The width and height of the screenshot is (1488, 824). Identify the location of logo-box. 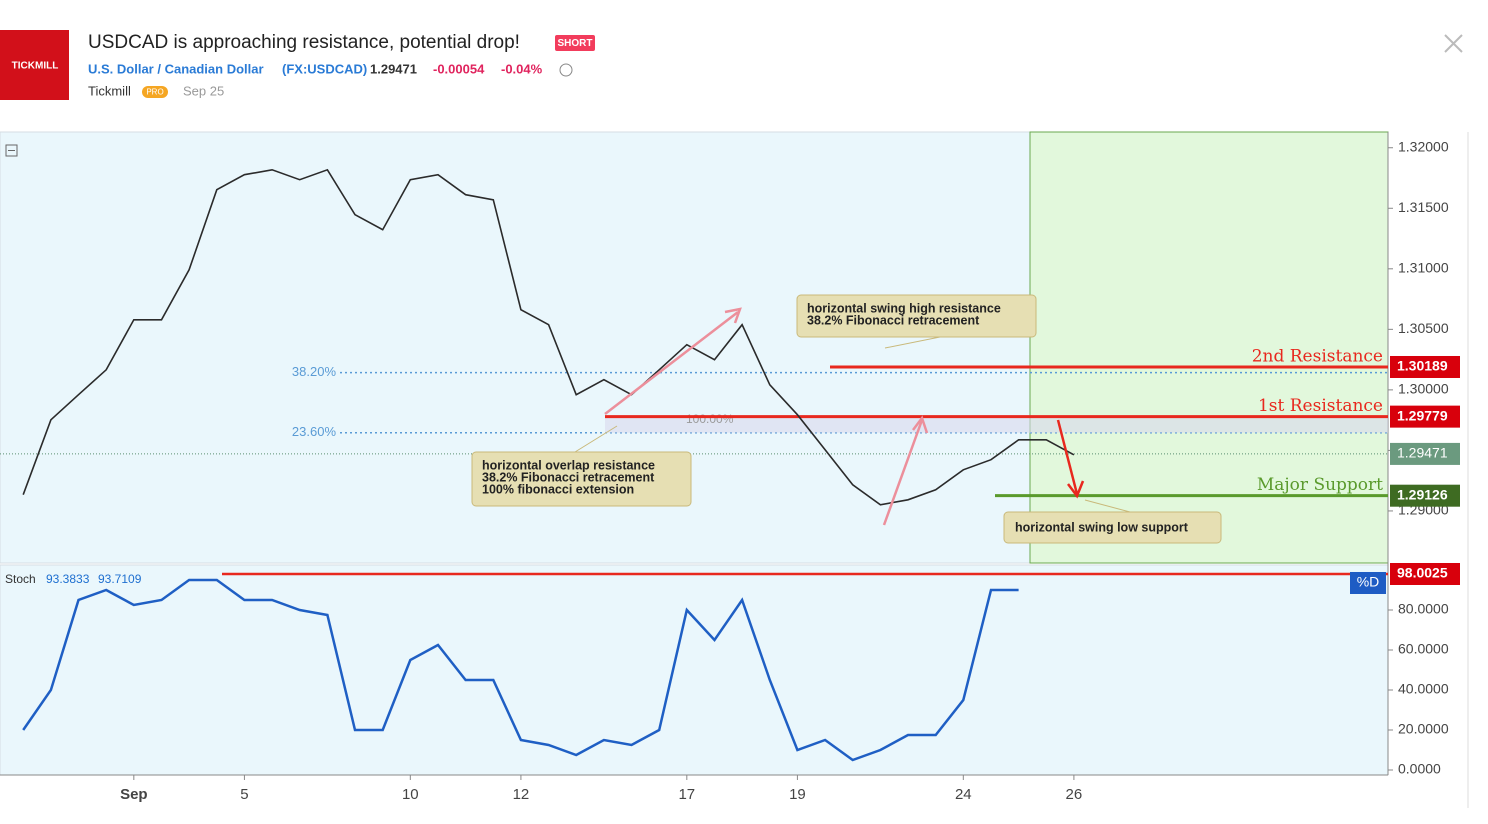
(34, 65).